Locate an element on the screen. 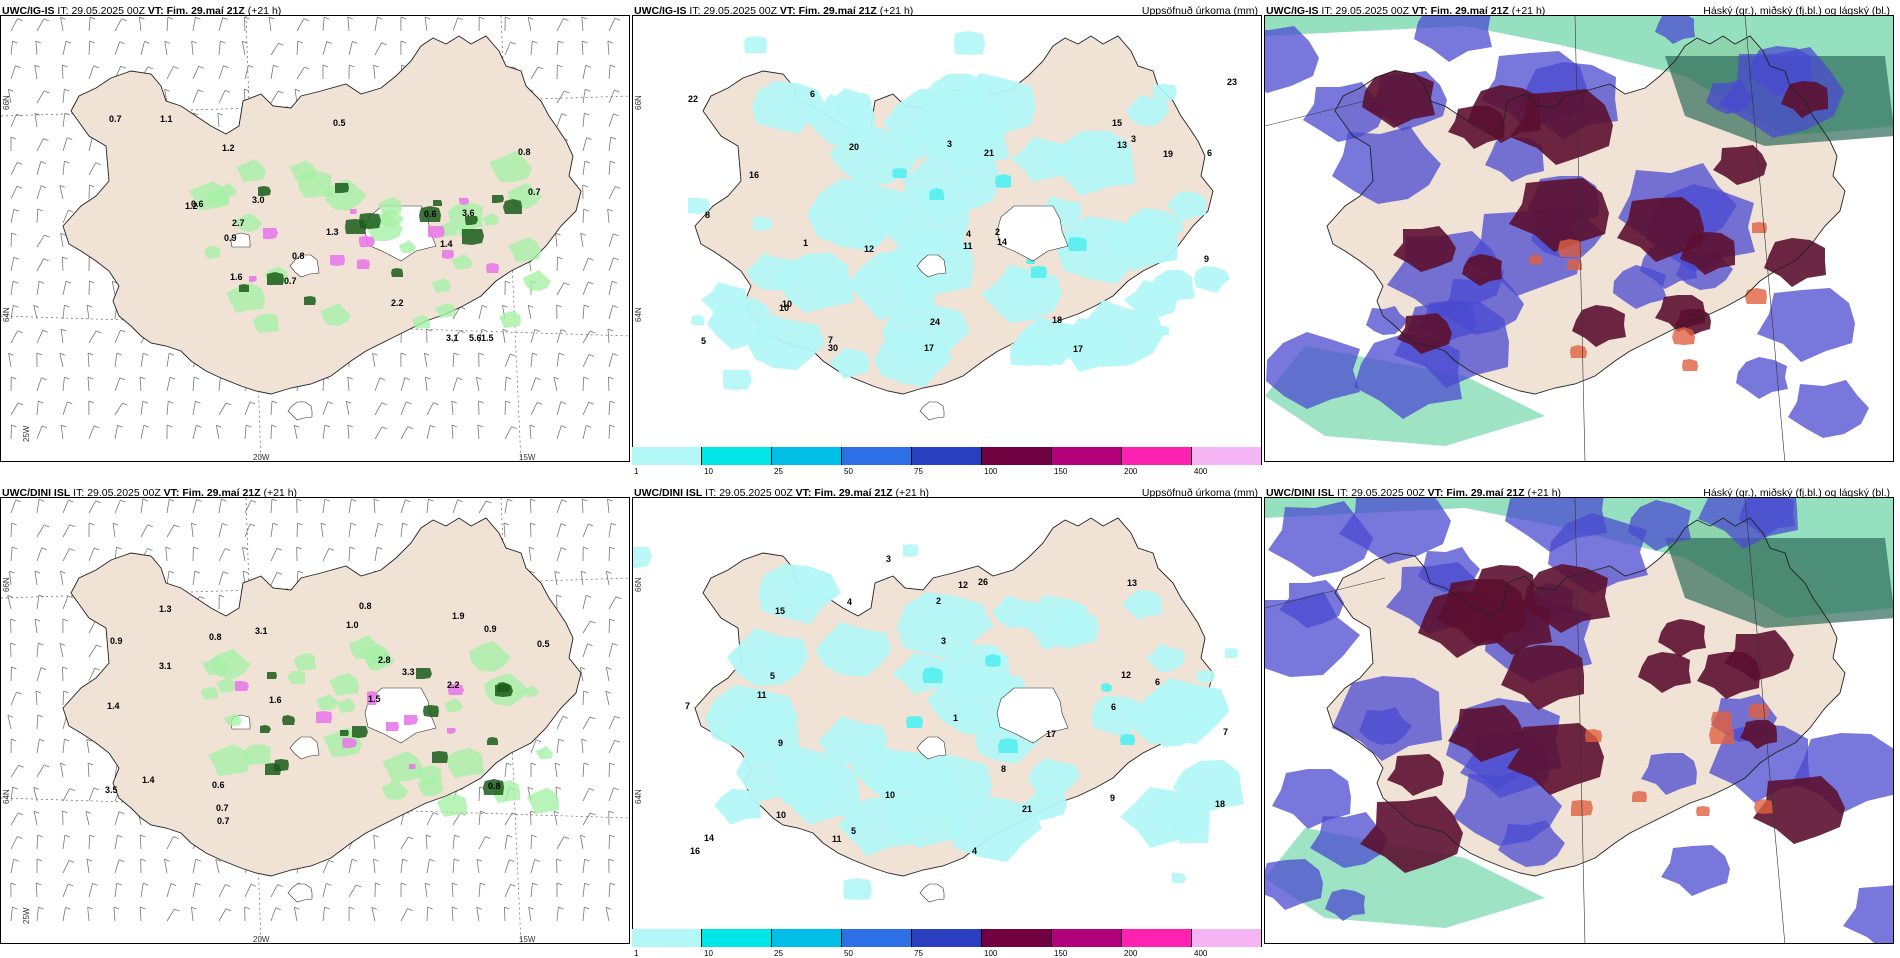  value-label: 3.5 is located at coordinates (111, 790).